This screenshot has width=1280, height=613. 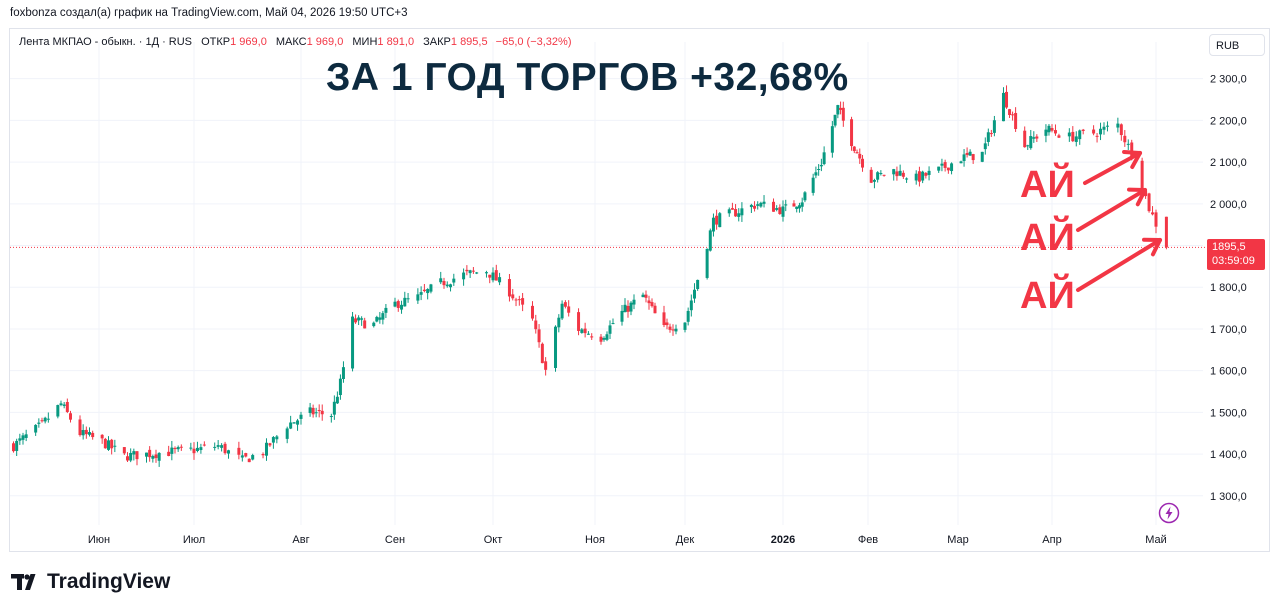 I want to click on y-tick-label: 2 200,0, so click(x=1228, y=121).